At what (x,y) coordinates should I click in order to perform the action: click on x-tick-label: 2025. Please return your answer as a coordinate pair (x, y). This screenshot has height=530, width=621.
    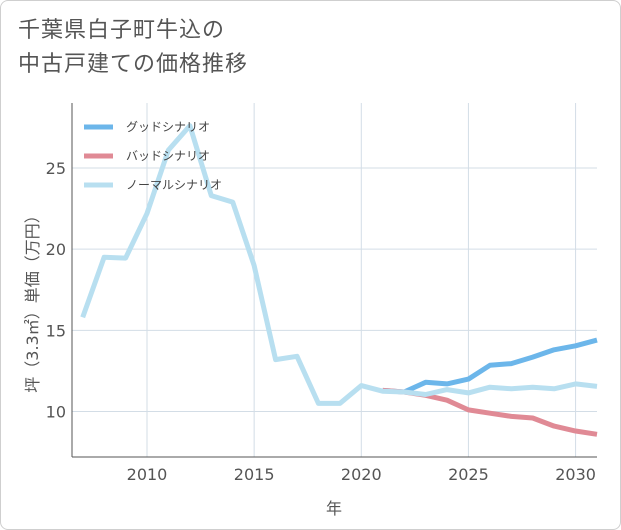
    Looking at the image, I should click on (468, 474).